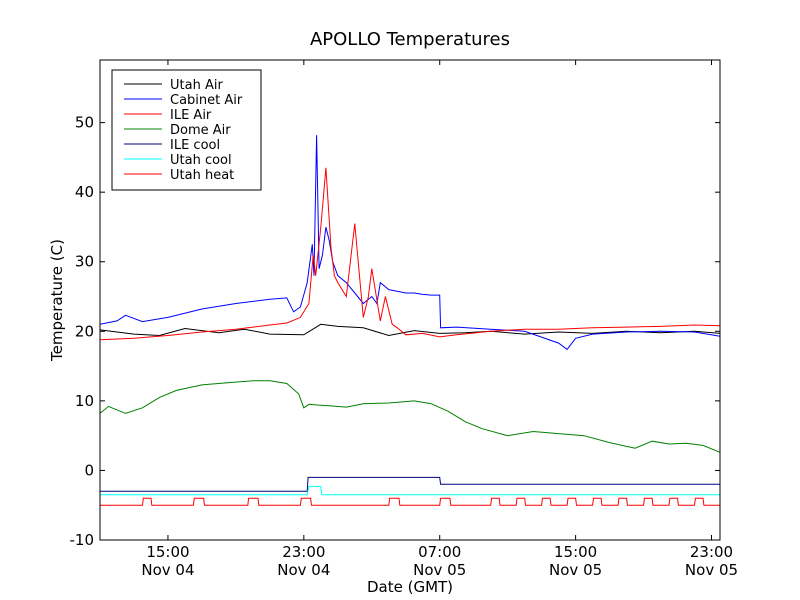  What do you see at coordinates (206, 100) in the screenshot?
I see `legend-label-cabinet-air: Cabinet Air` at bounding box center [206, 100].